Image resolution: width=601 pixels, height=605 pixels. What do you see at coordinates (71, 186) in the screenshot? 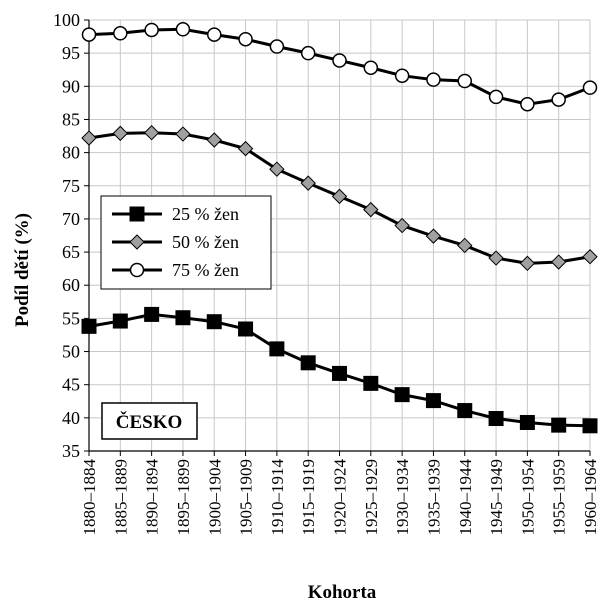
I see `y-tick-label: 75` at bounding box center [71, 186].